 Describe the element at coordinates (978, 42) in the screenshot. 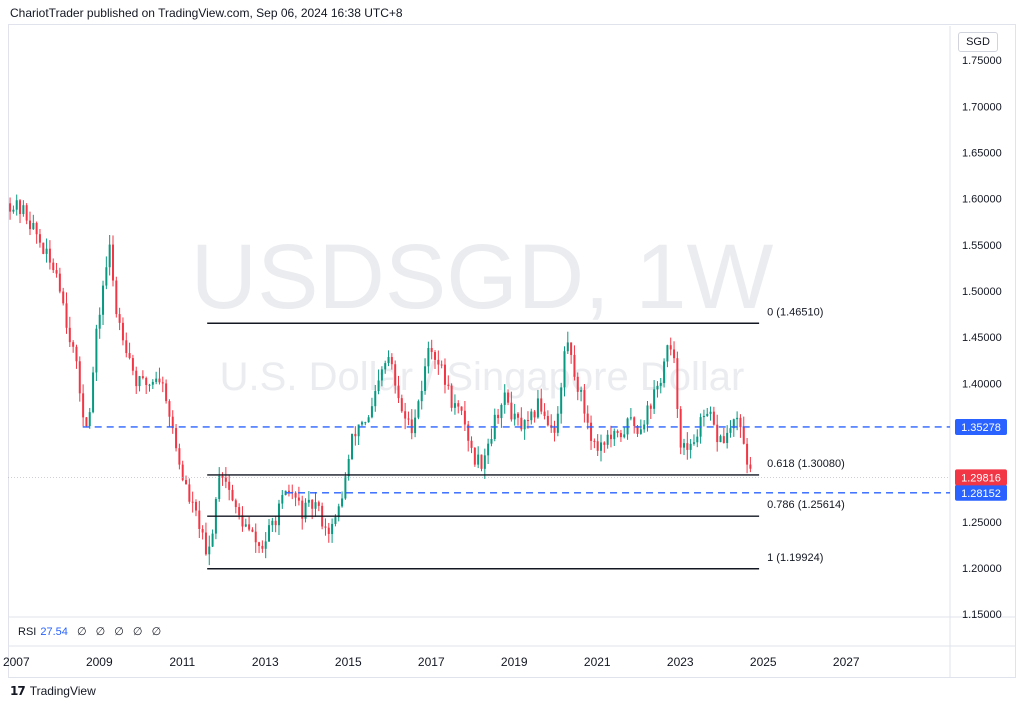

I see `currency-label: SGD` at that location.